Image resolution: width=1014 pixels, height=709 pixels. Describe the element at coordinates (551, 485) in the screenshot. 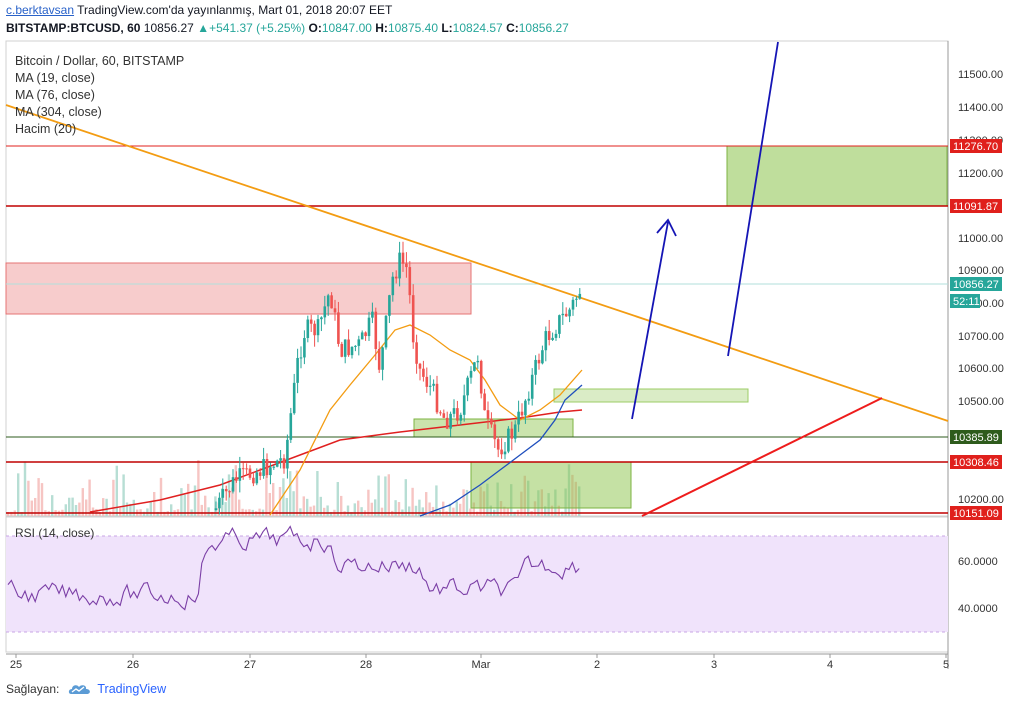

I see `demand-zone` at that location.